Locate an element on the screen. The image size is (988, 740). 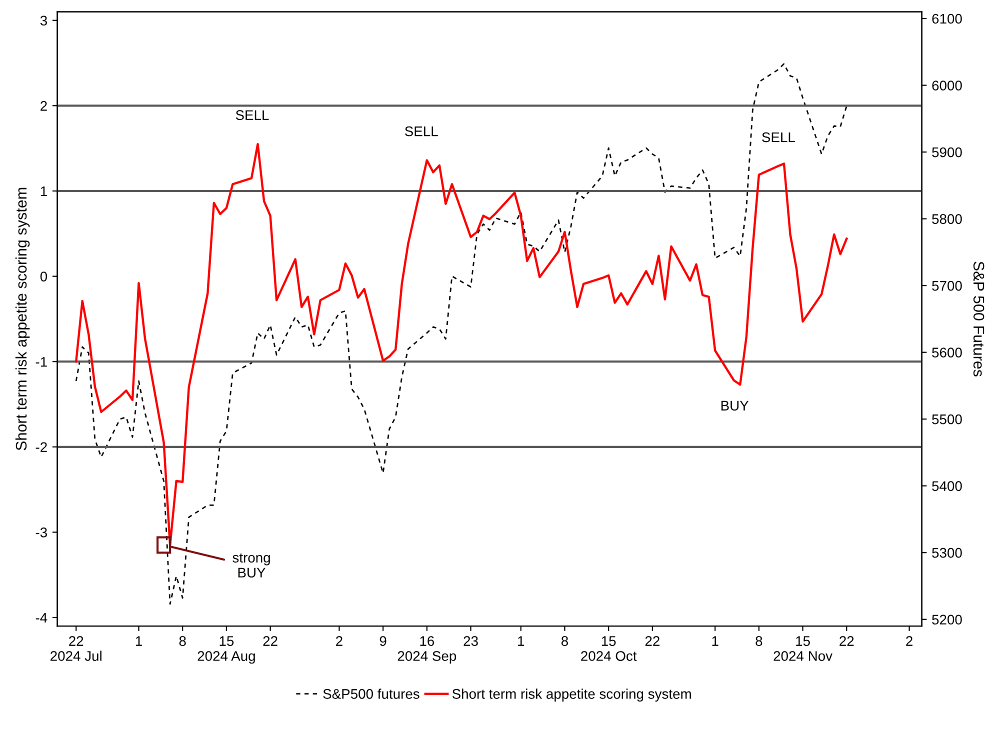
y2-axis-title: S&P 500 Futures is located at coordinates (978, 319).